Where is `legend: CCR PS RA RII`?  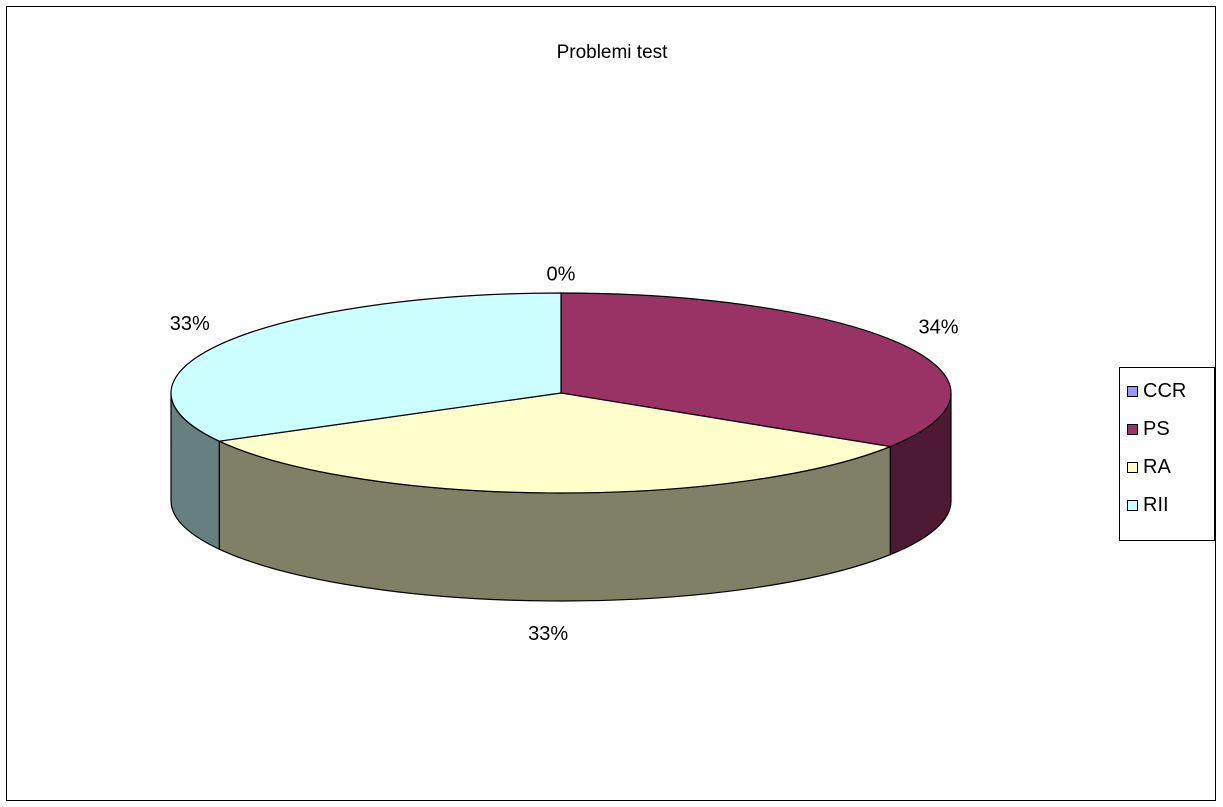 legend: CCR PS RA RII is located at coordinates (1167, 454).